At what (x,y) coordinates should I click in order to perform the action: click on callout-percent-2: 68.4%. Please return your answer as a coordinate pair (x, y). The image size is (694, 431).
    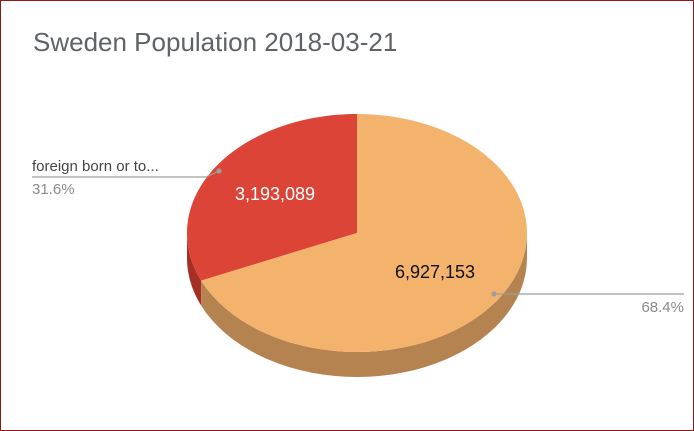
    Looking at the image, I should click on (662, 307).